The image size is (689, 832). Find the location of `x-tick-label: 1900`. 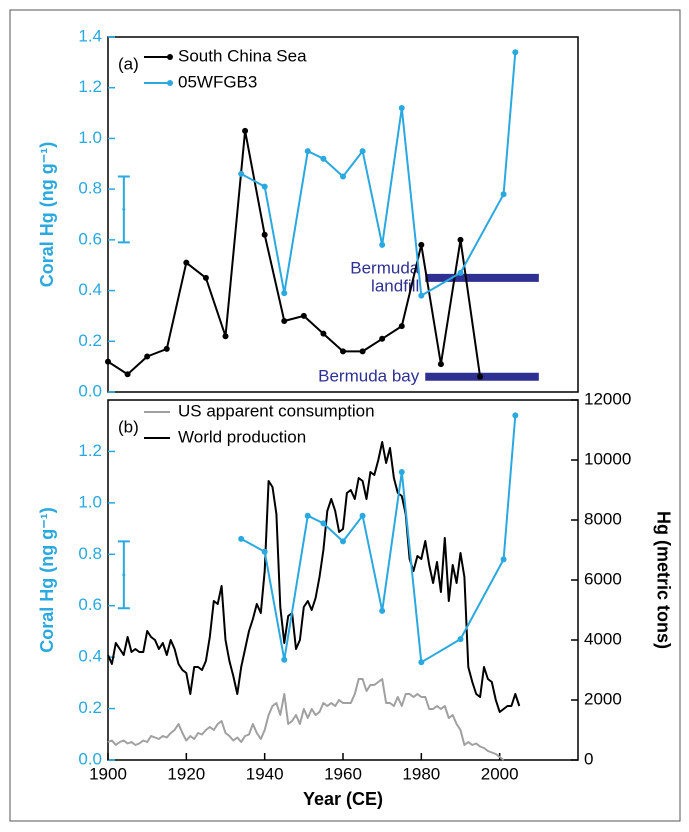

x-tick-label: 1900 is located at coordinates (108, 773).